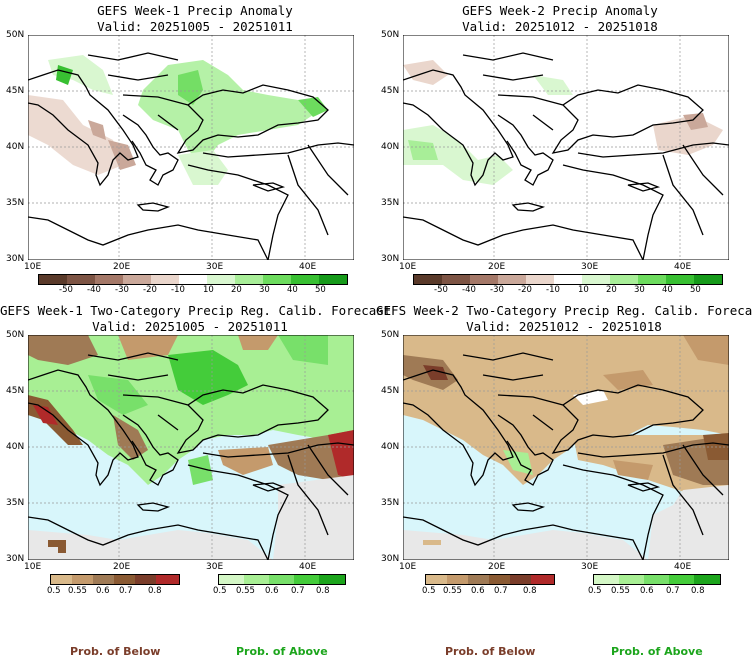  I want to click on panel2-valid: Valid: 20251012 - 20251018, so click(560, 26).